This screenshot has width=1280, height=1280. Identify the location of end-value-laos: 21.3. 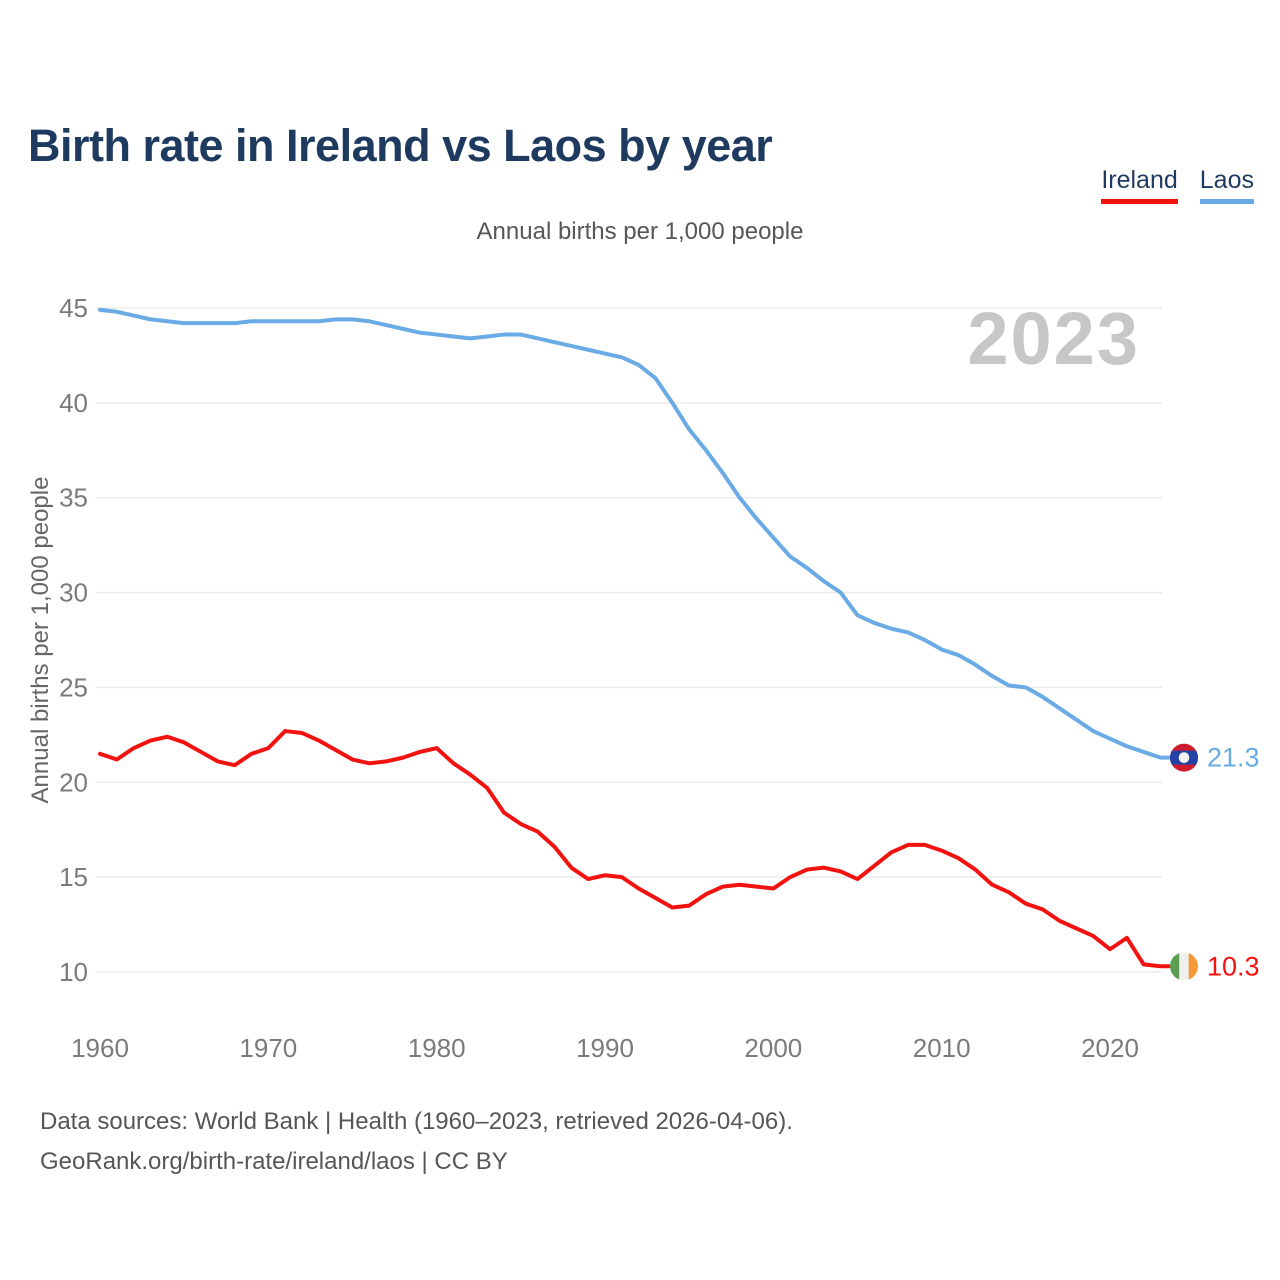
(1233, 758).